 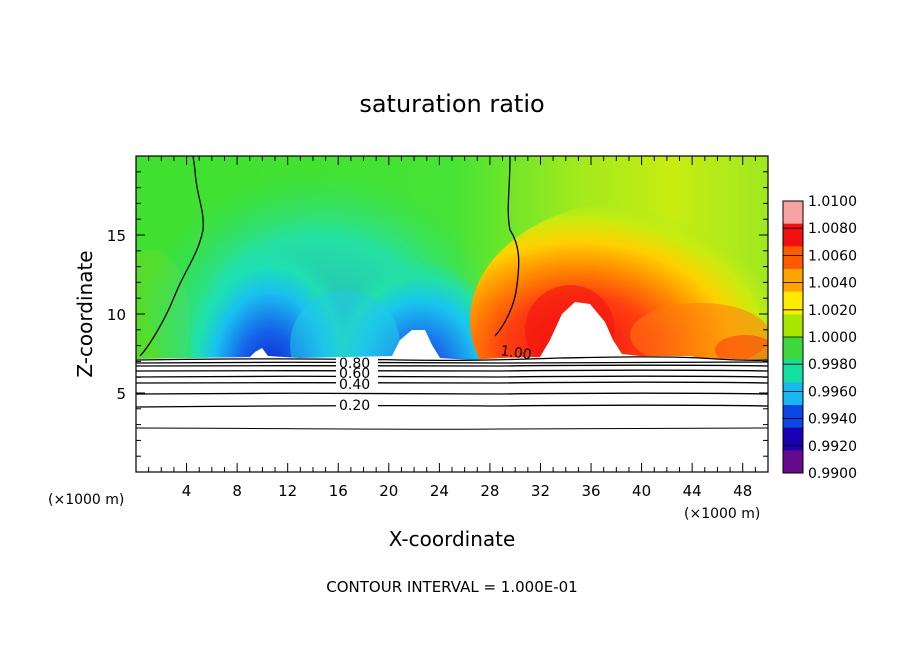 I want to click on contour-interval-note: CONTOUR INTERVAL = 1.000E-01, so click(x=451, y=587).